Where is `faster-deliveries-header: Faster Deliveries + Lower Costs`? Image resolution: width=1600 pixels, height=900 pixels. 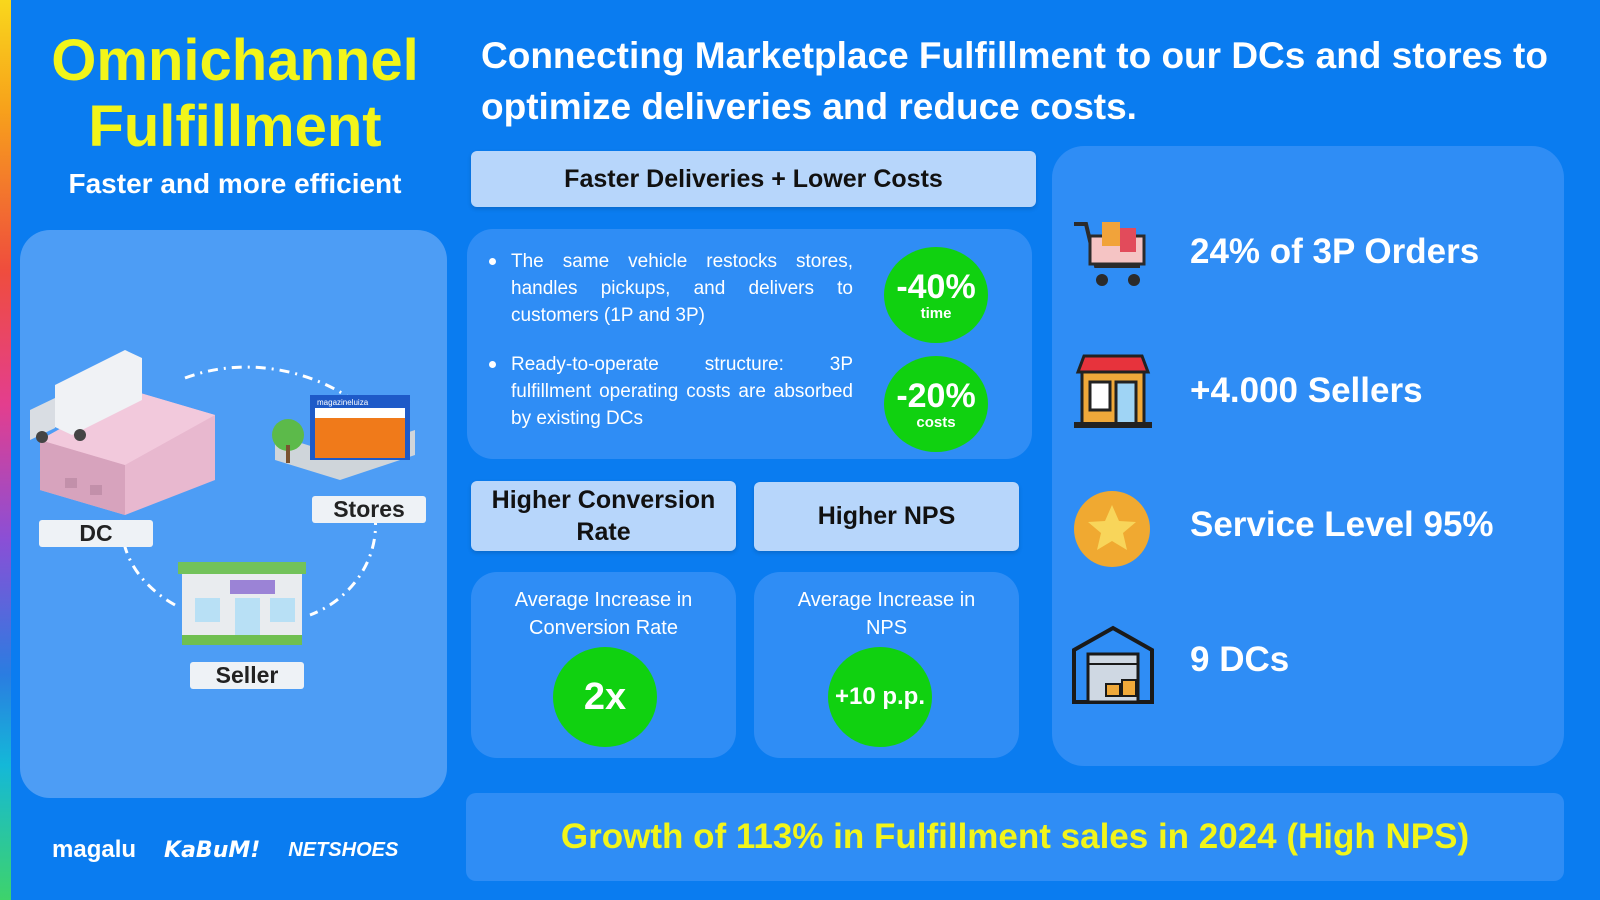 faster-deliveries-header: Faster Deliveries + Lower Costs is located at coordinates (753, 179).